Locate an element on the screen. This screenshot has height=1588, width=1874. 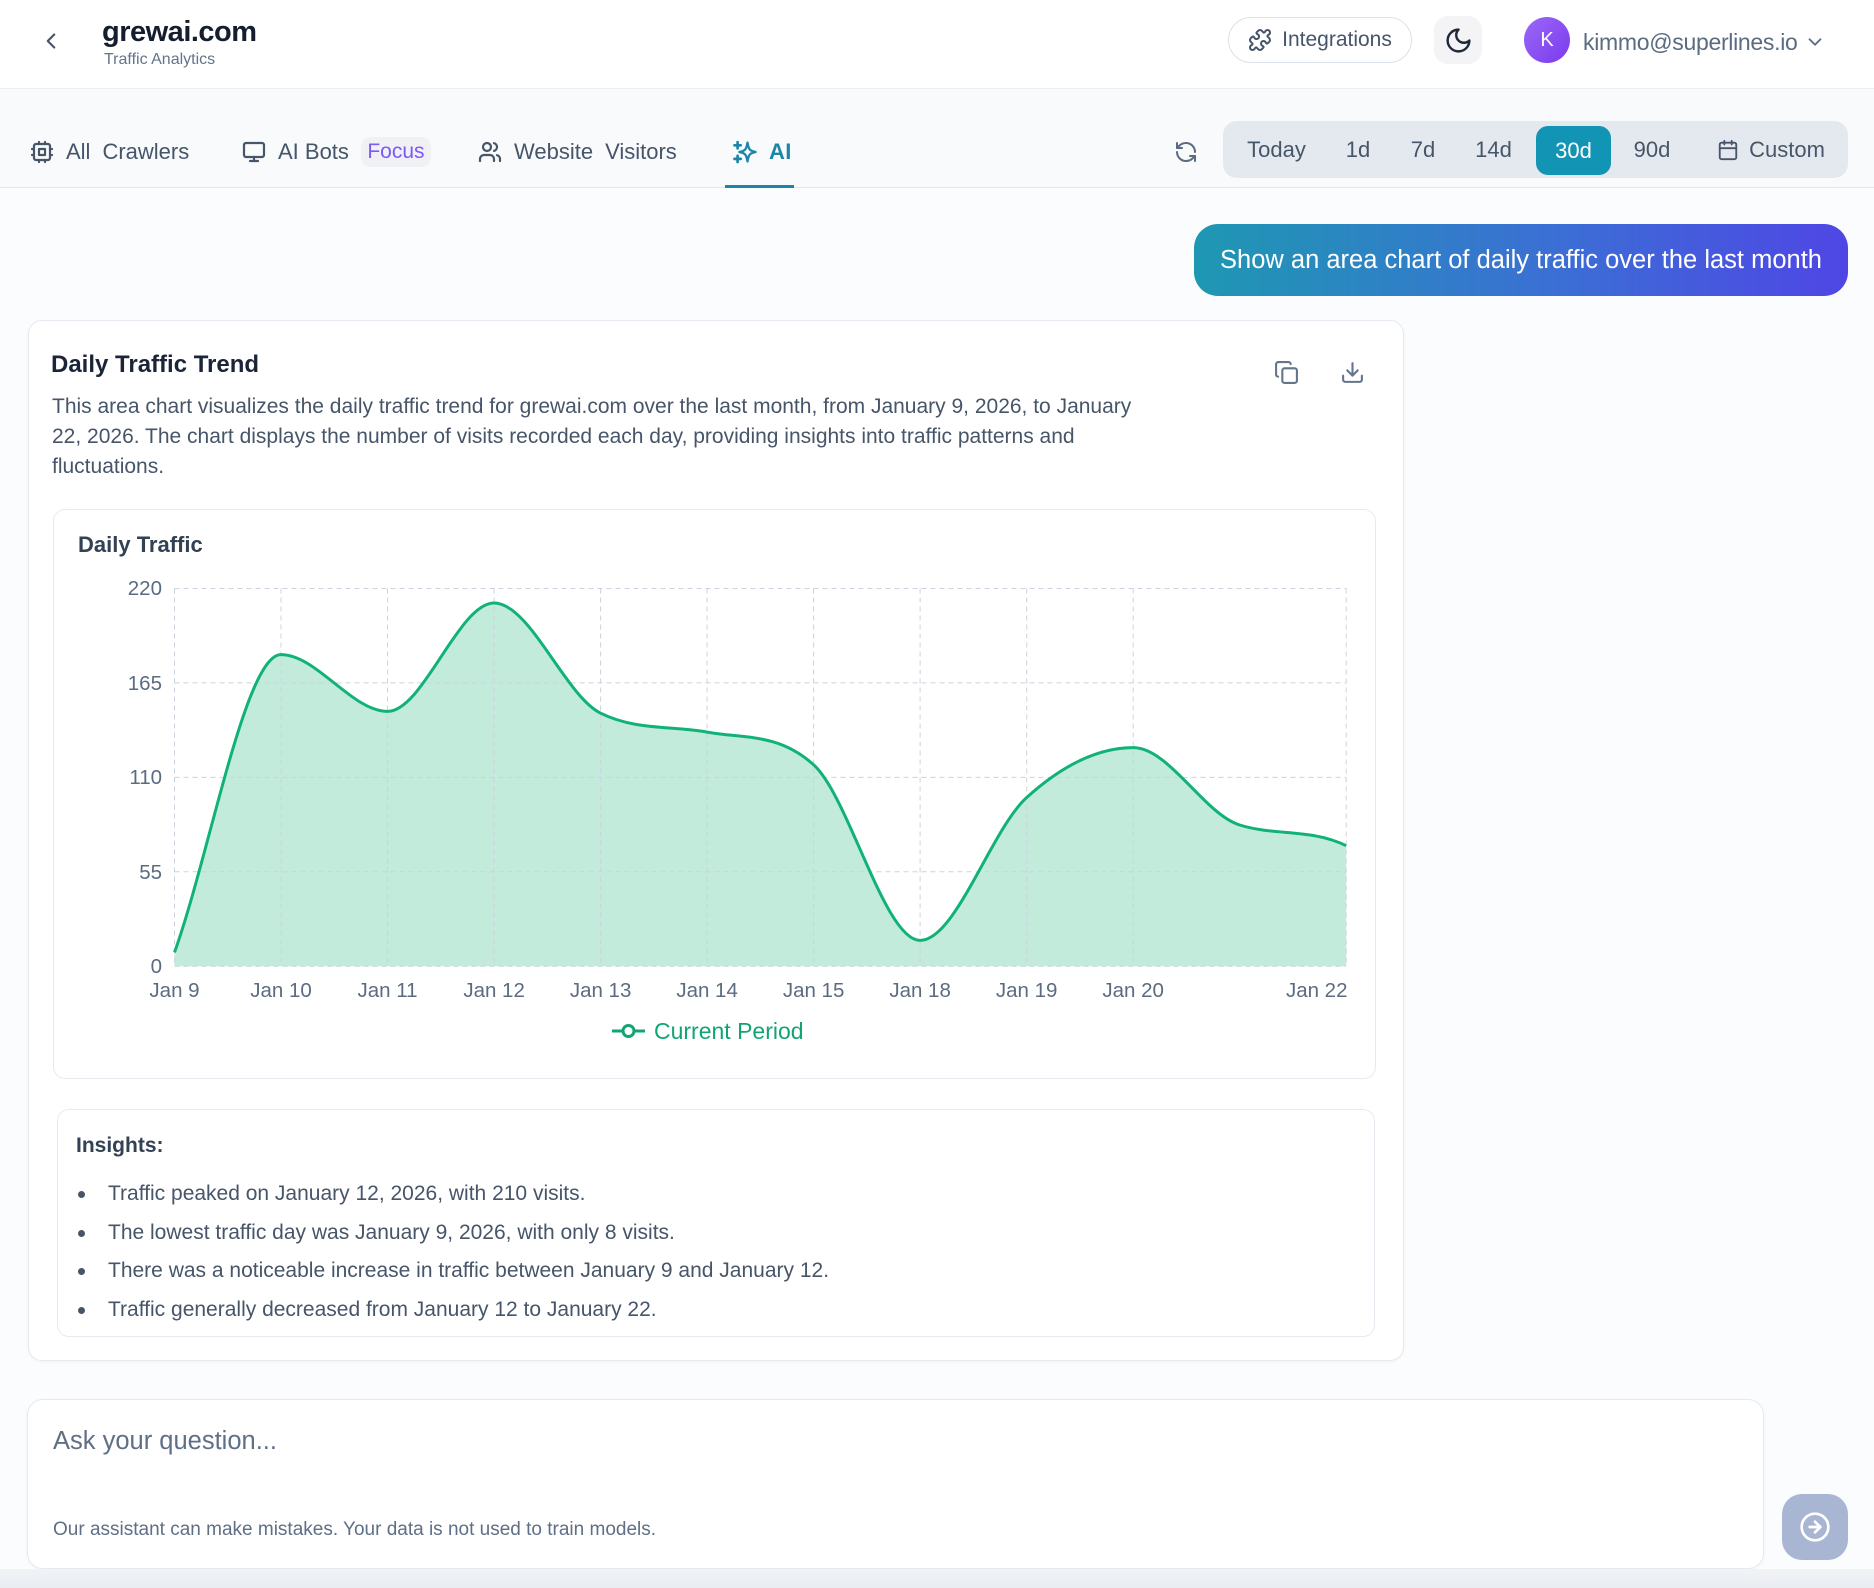
svg-text: 0 is located at coordinates (156, 966).